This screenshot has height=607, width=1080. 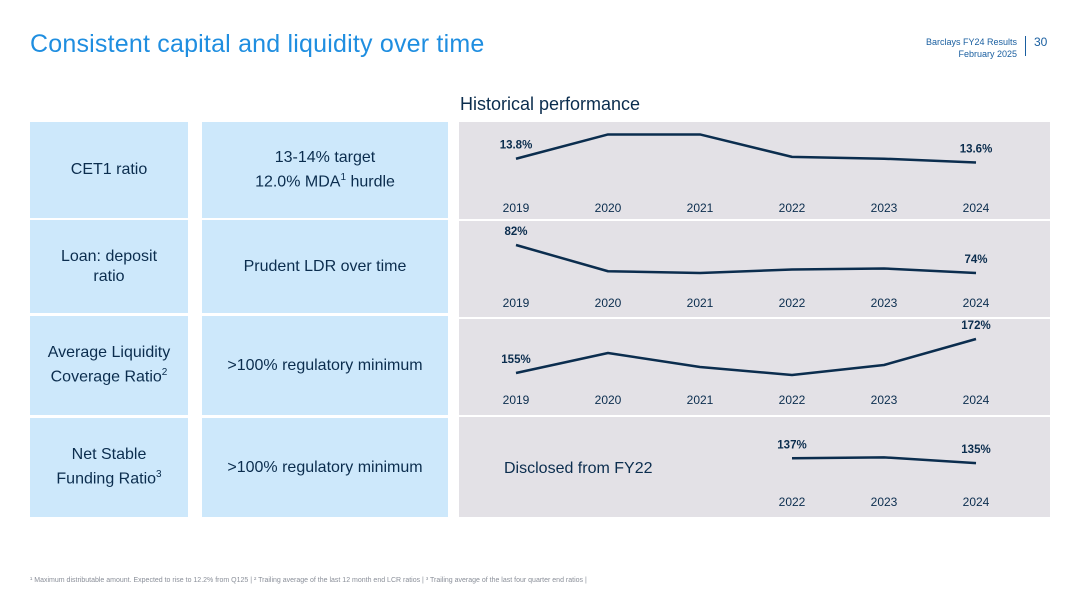 What do you see at coordinates (325, 157) in the screenshot?
I see `target-line: 13-14% target` at bounding box center [325, 157].